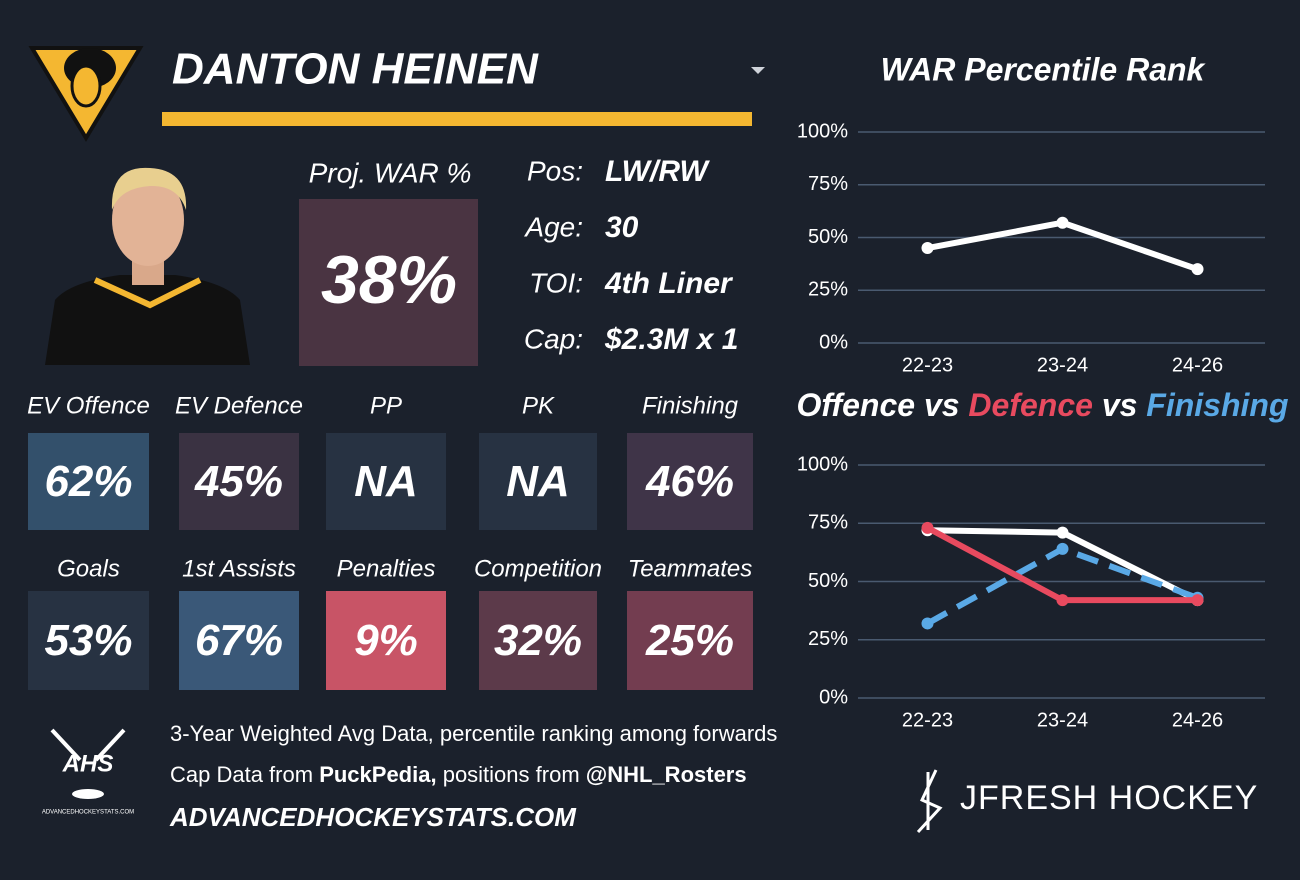 The width and height of the screenshot is (1300, 880). I want to click on footer-text: Cap Data from, so click(241, 774).